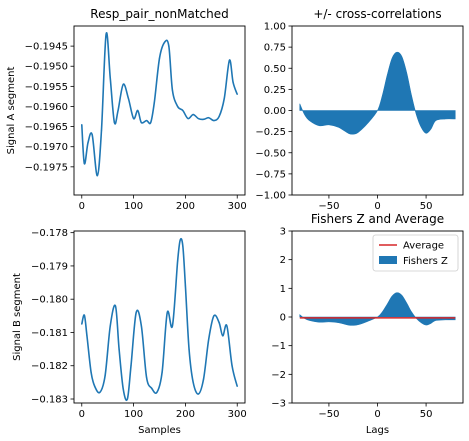  I want to click on legend-label: Average, so click(423, 246).